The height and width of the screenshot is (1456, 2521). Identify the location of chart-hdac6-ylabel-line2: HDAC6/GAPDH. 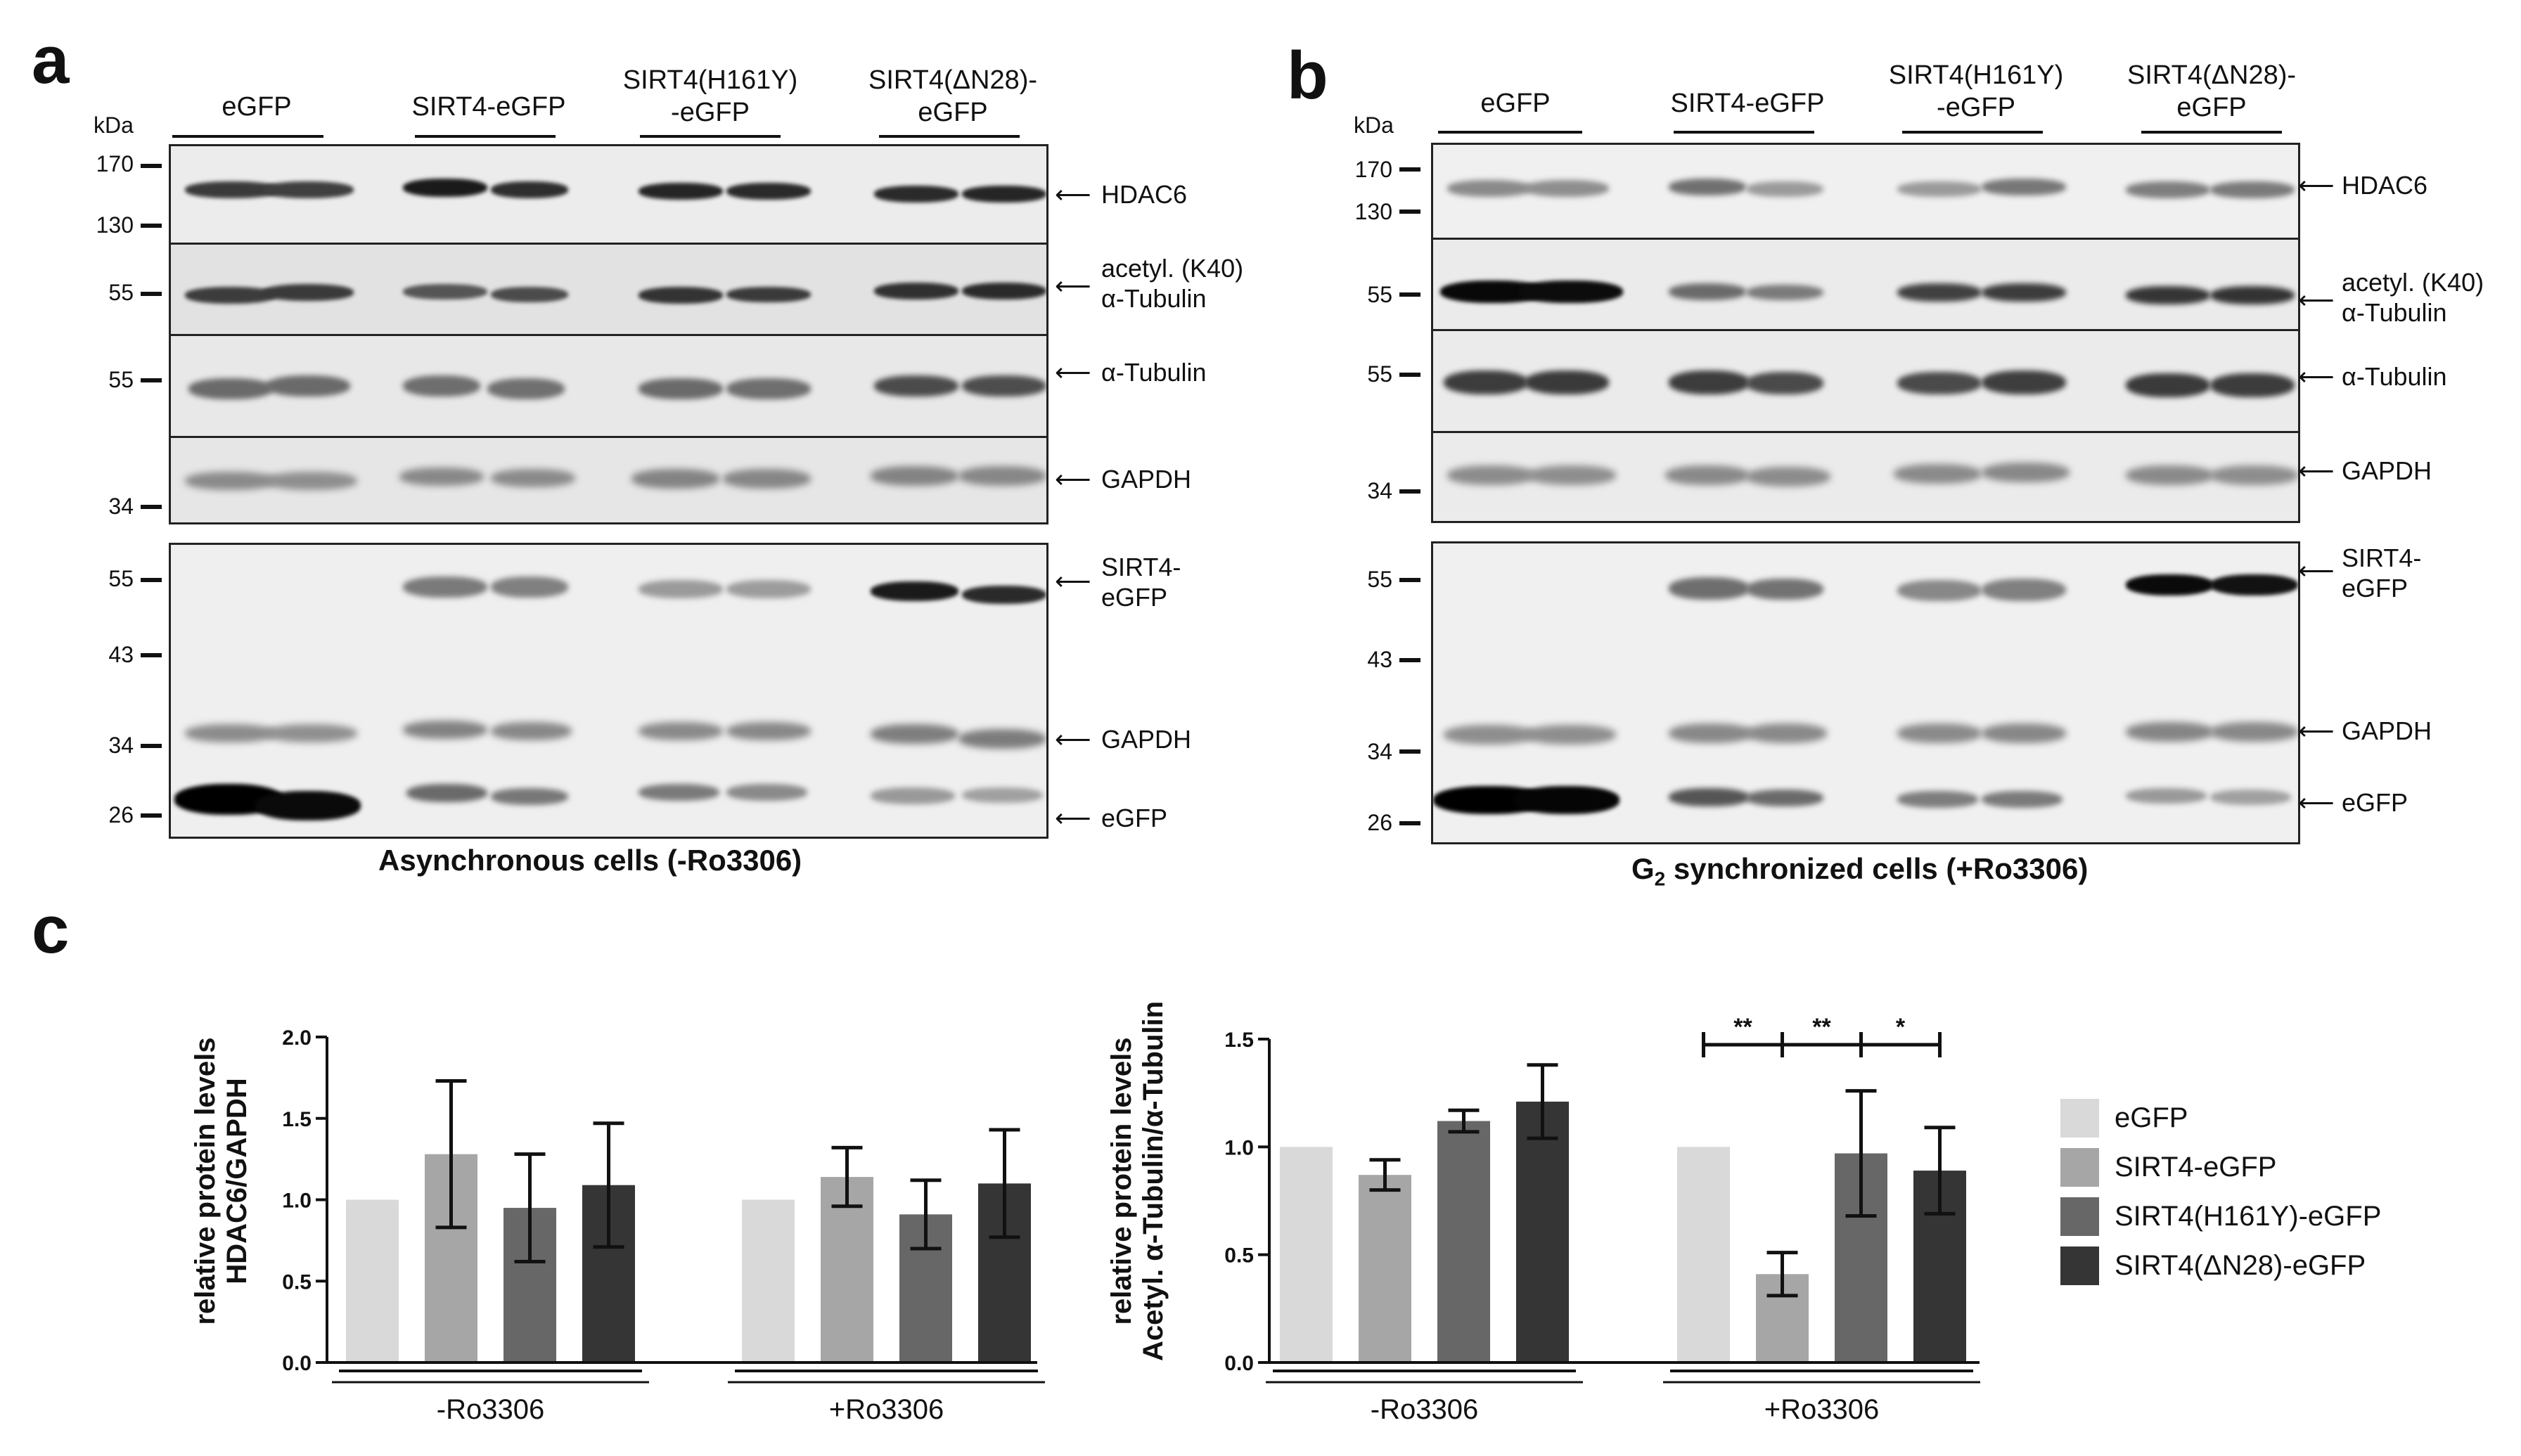
(237, 1181).